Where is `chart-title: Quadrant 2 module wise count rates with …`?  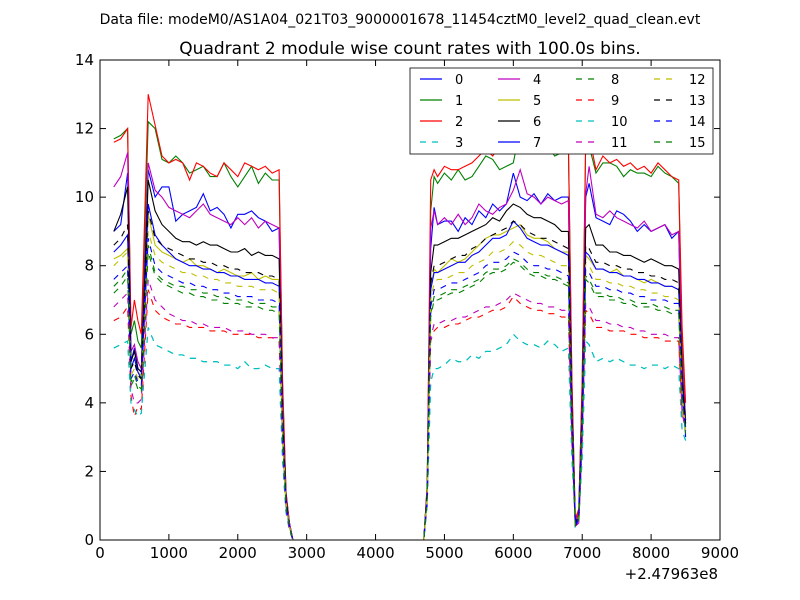
chart-title: Quadrant 2 module wise count rates with … is located at coordinates (409, 49).